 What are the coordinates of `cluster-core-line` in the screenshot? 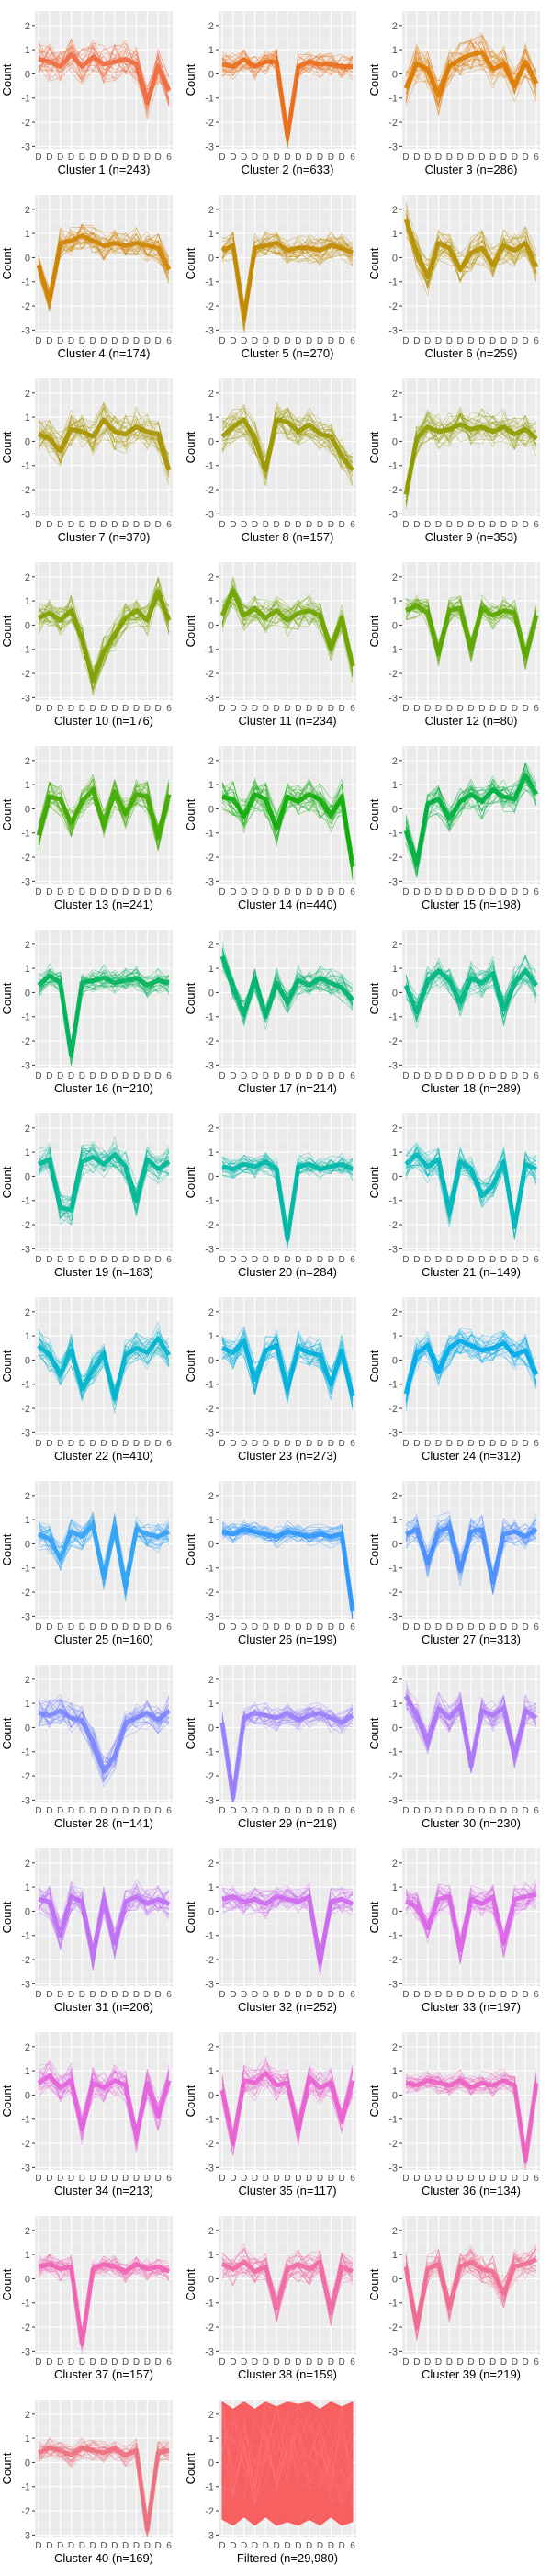 It's located at (470, 2293).